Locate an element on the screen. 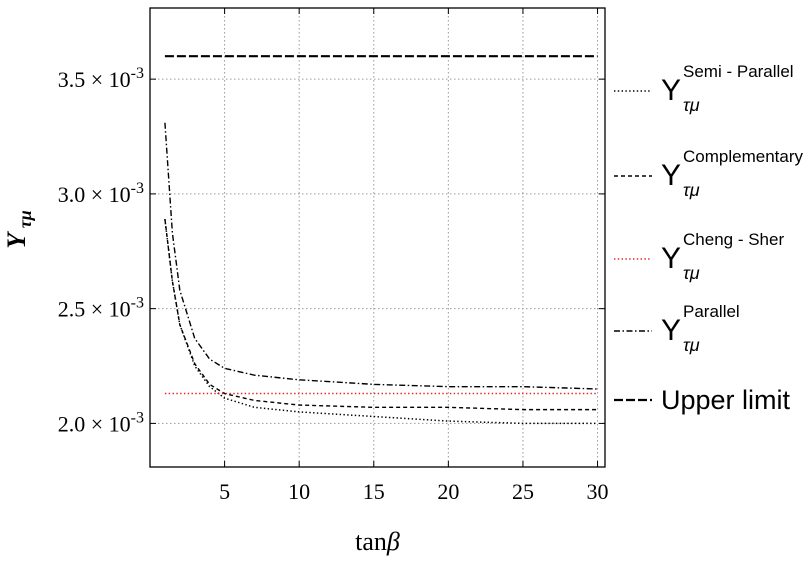 The width and height of the screenshot is (807, 565). x-tick-label-5: 30 is located at coordinates (598, 491).